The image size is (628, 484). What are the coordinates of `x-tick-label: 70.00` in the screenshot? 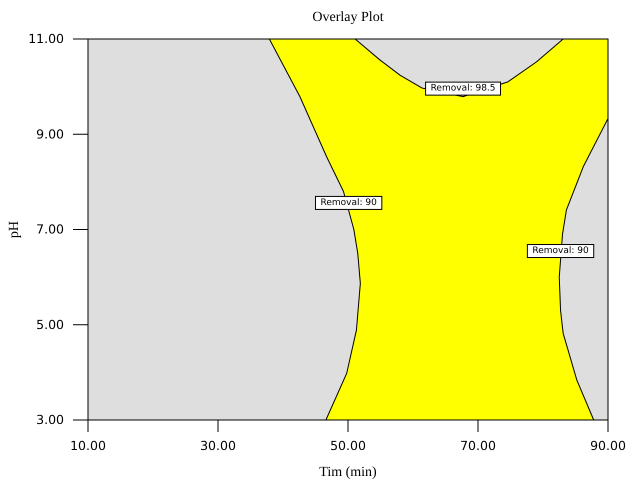 It's located at (478, 445).